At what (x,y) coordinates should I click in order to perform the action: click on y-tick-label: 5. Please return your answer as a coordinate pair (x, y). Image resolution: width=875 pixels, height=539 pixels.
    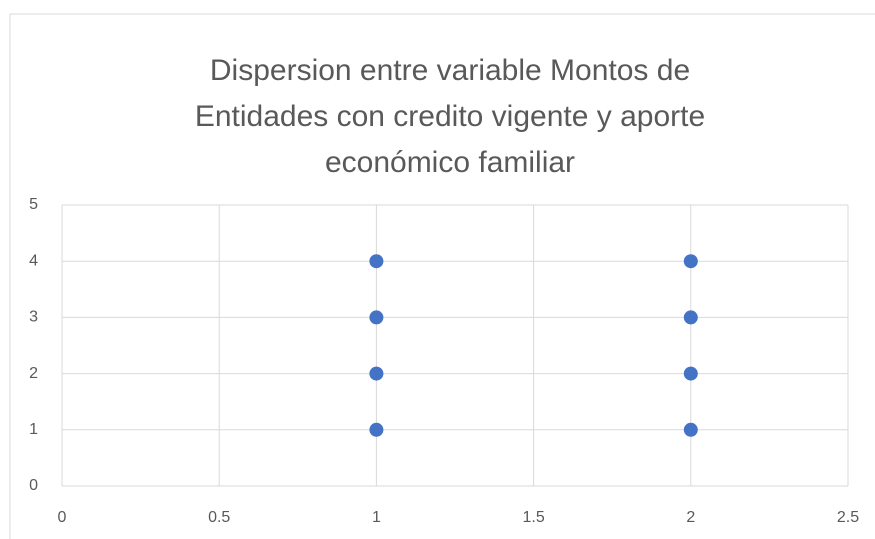
    Looking at the image, I should click on (33, 204).